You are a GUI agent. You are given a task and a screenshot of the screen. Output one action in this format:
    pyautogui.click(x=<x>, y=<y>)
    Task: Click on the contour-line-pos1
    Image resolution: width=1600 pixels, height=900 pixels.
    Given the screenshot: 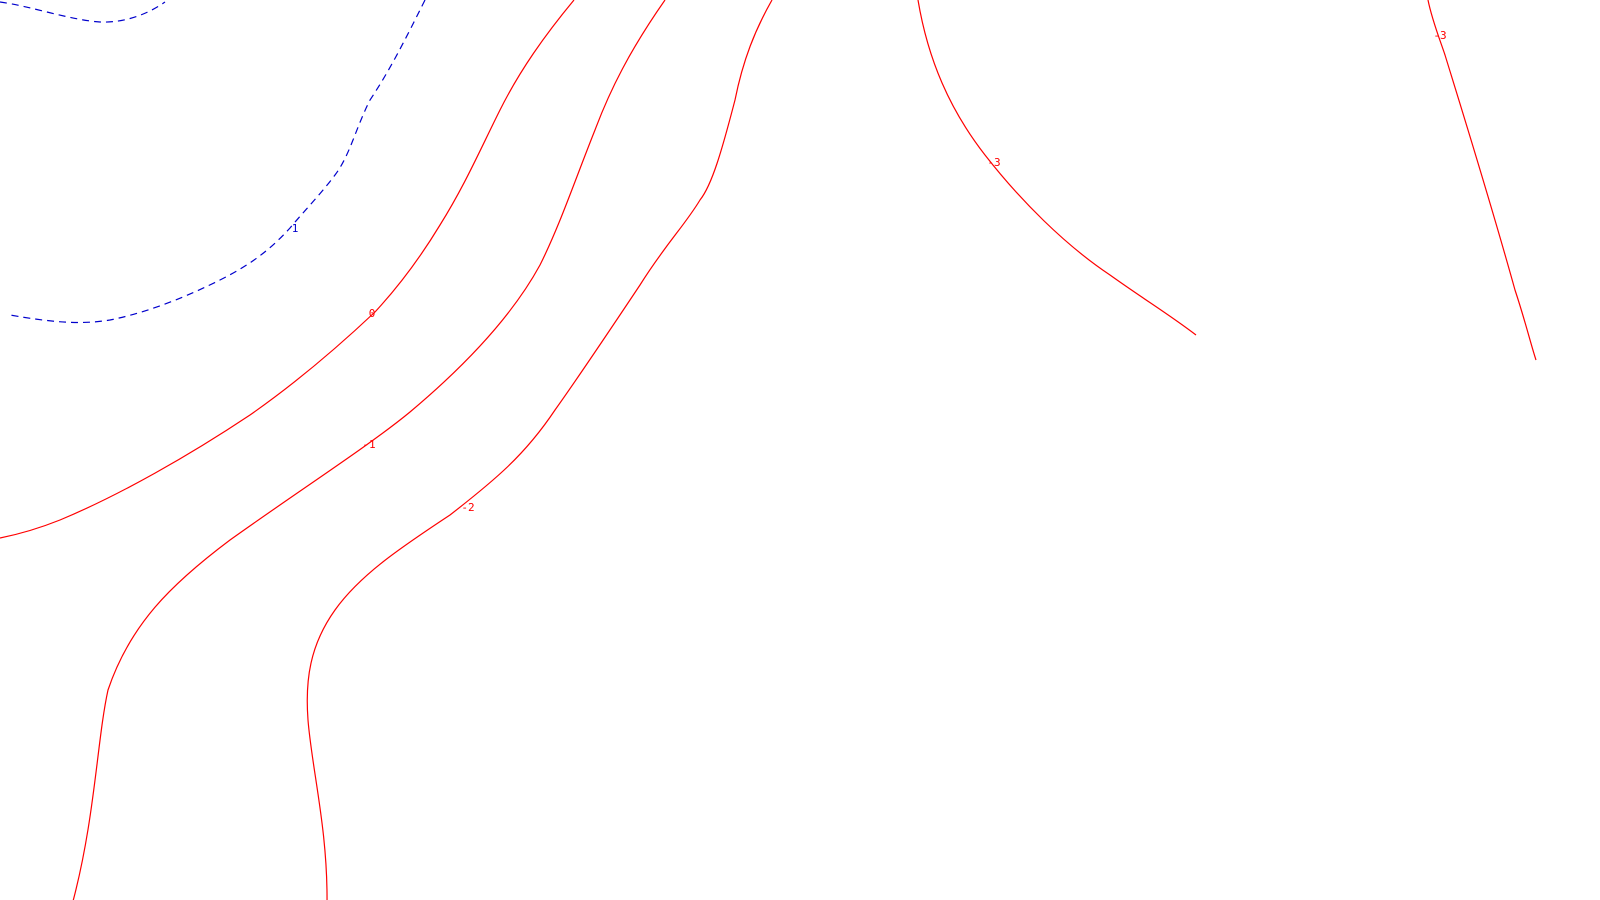 What is the action you would take?
    pyautogui.click(x=217, y=162)
    